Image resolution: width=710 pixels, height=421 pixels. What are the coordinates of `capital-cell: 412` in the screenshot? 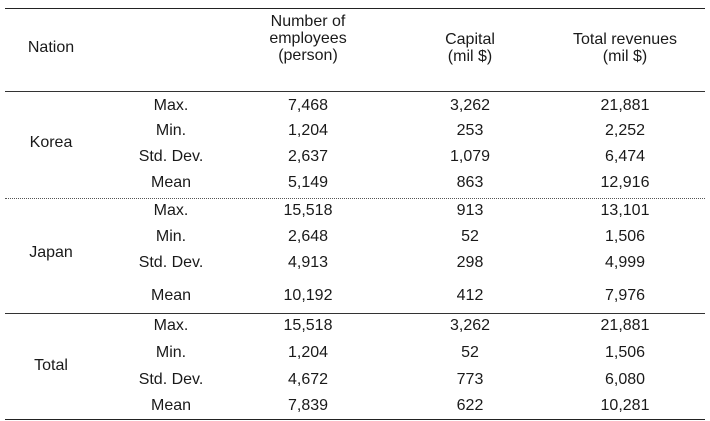 It's located at (470, 295).